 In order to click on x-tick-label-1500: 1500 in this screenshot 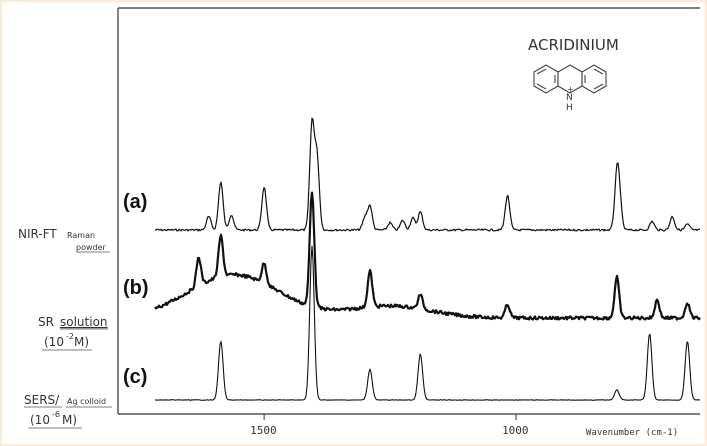, I will do `click(263, 430)`.